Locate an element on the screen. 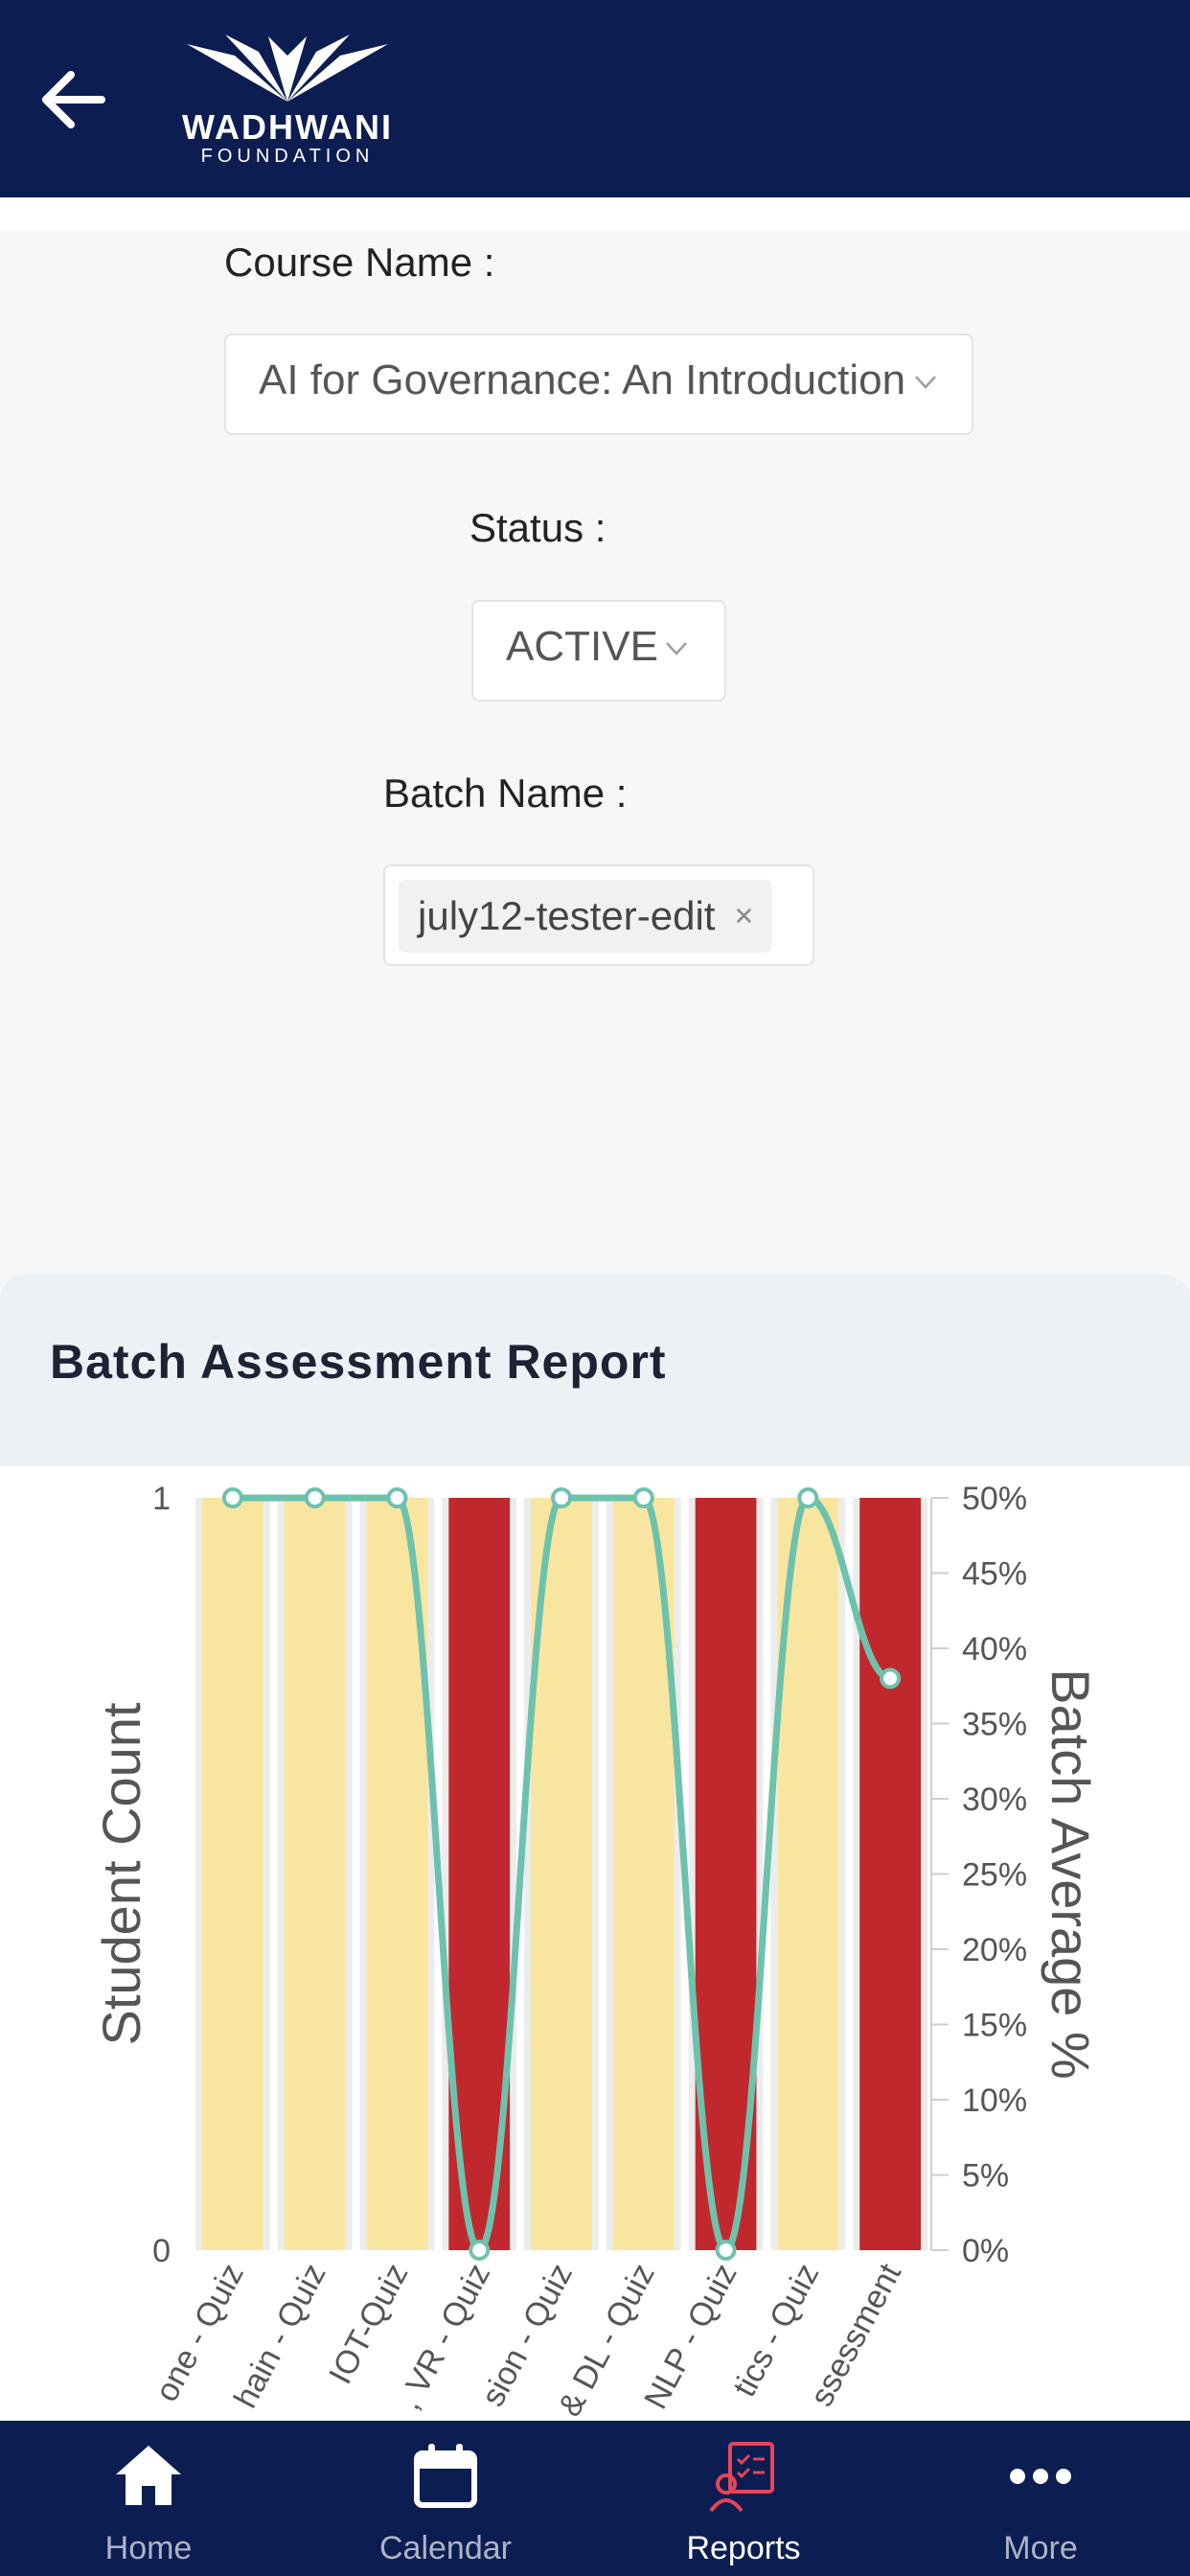 Image resolution: width=1190 pixels, height=2576 pixels. logo-text-primary: WADHWANI is located at coordinates (287, 127).